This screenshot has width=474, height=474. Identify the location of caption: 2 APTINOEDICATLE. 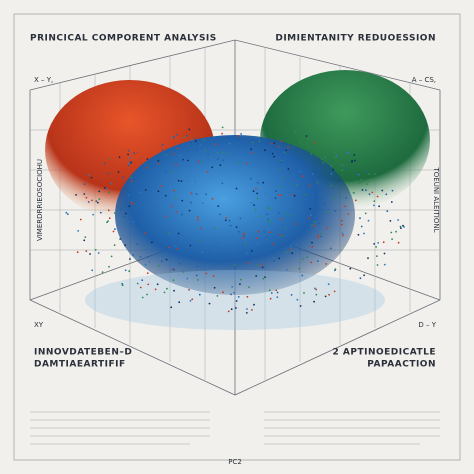
(385, 353).